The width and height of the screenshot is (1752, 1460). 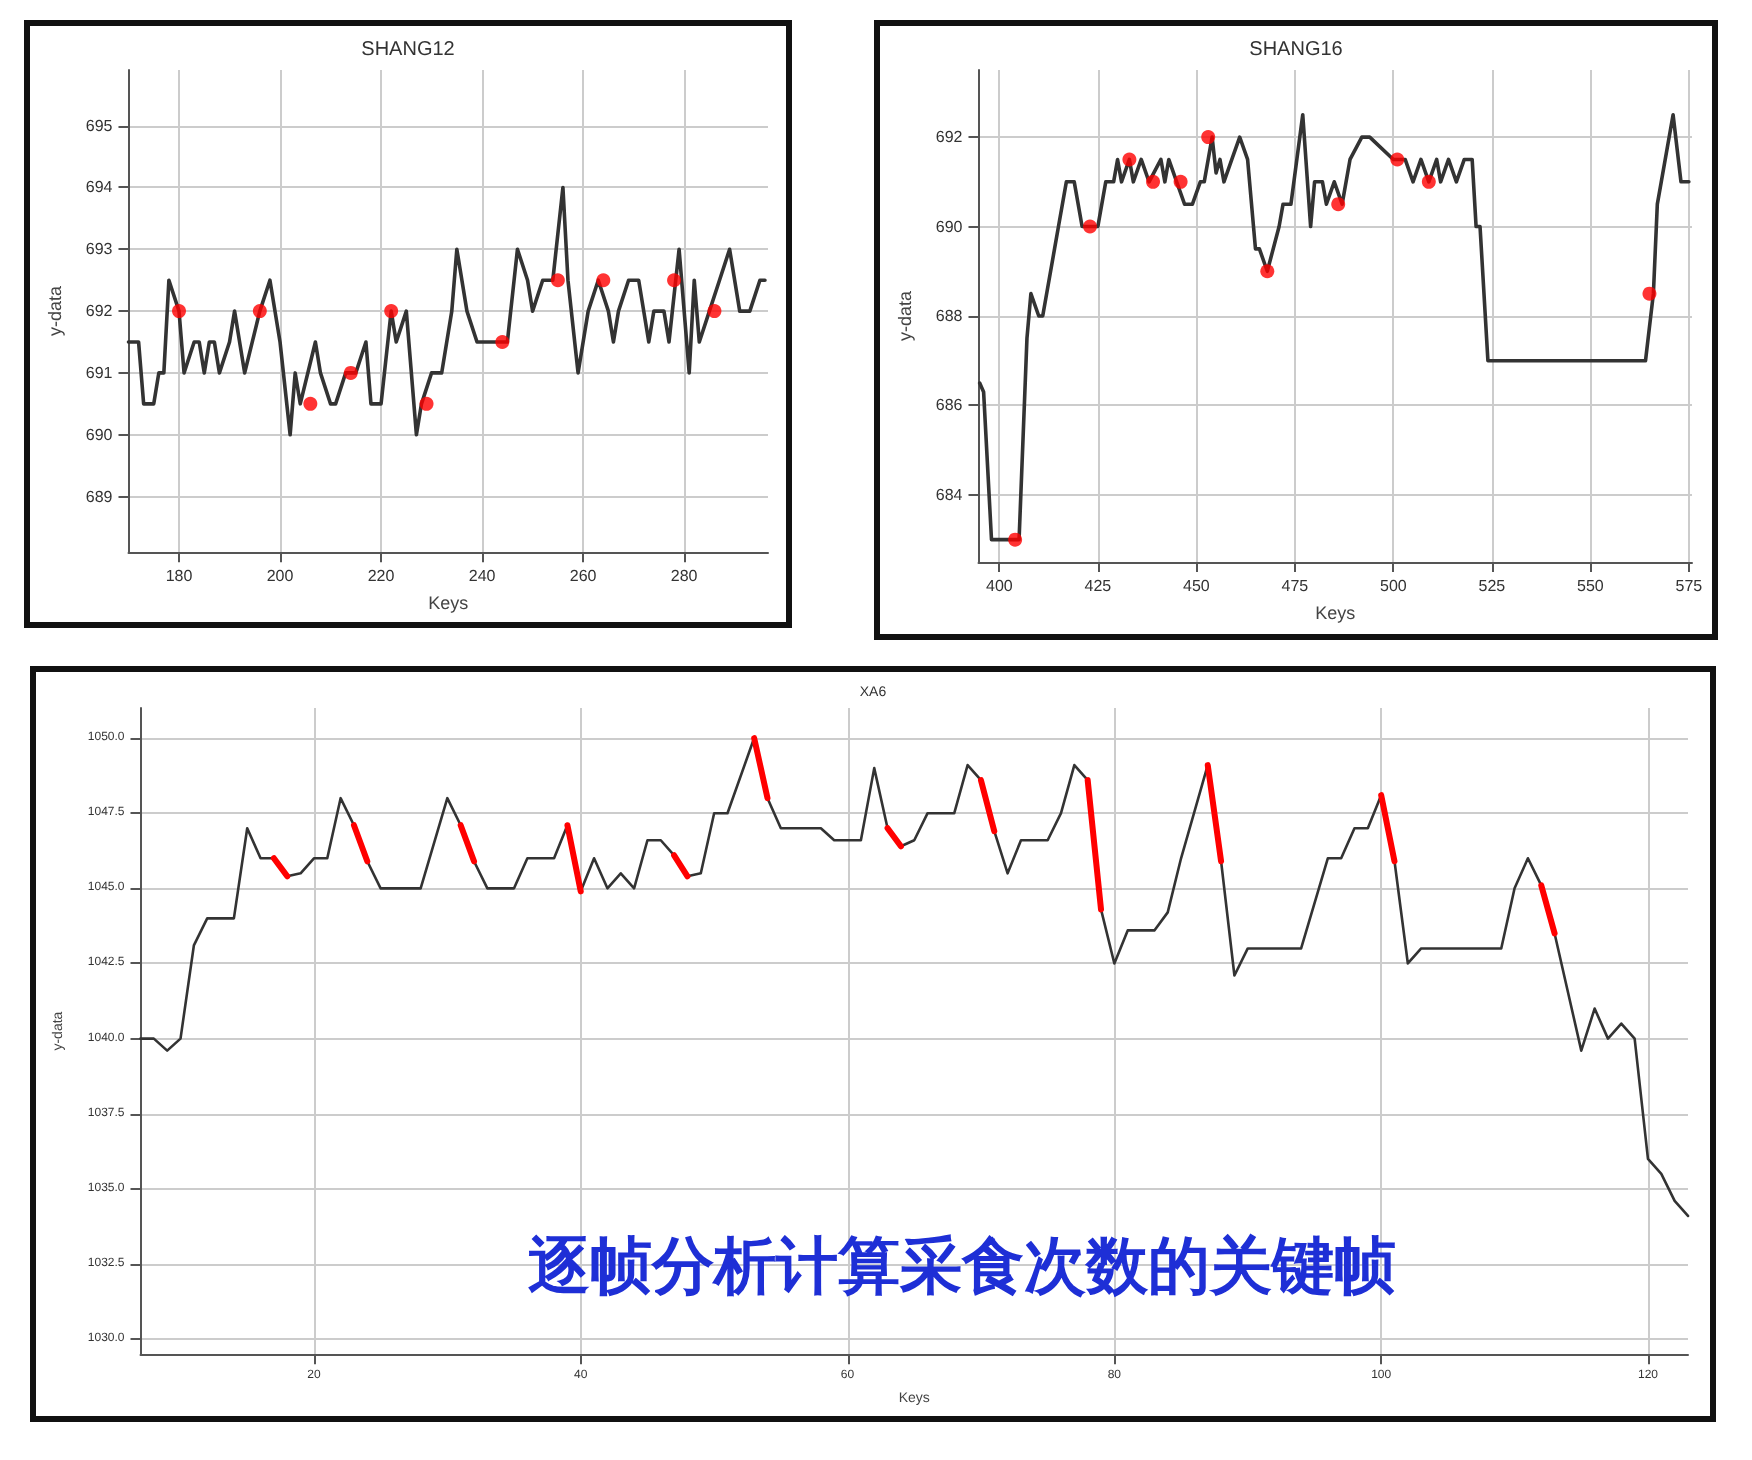 I want to click on x-tick-label: 575, so click(x=1689, y=586).